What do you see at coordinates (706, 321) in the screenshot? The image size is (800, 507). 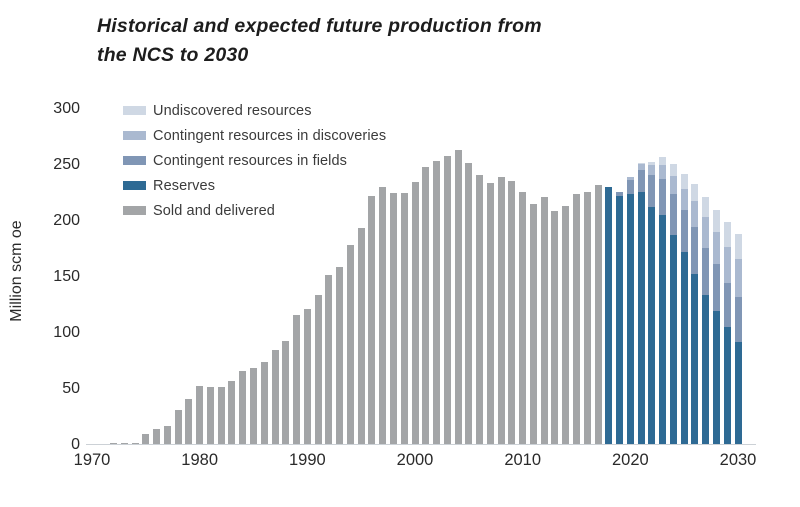 I see `bar-2027` at bounding box center [706, 321].